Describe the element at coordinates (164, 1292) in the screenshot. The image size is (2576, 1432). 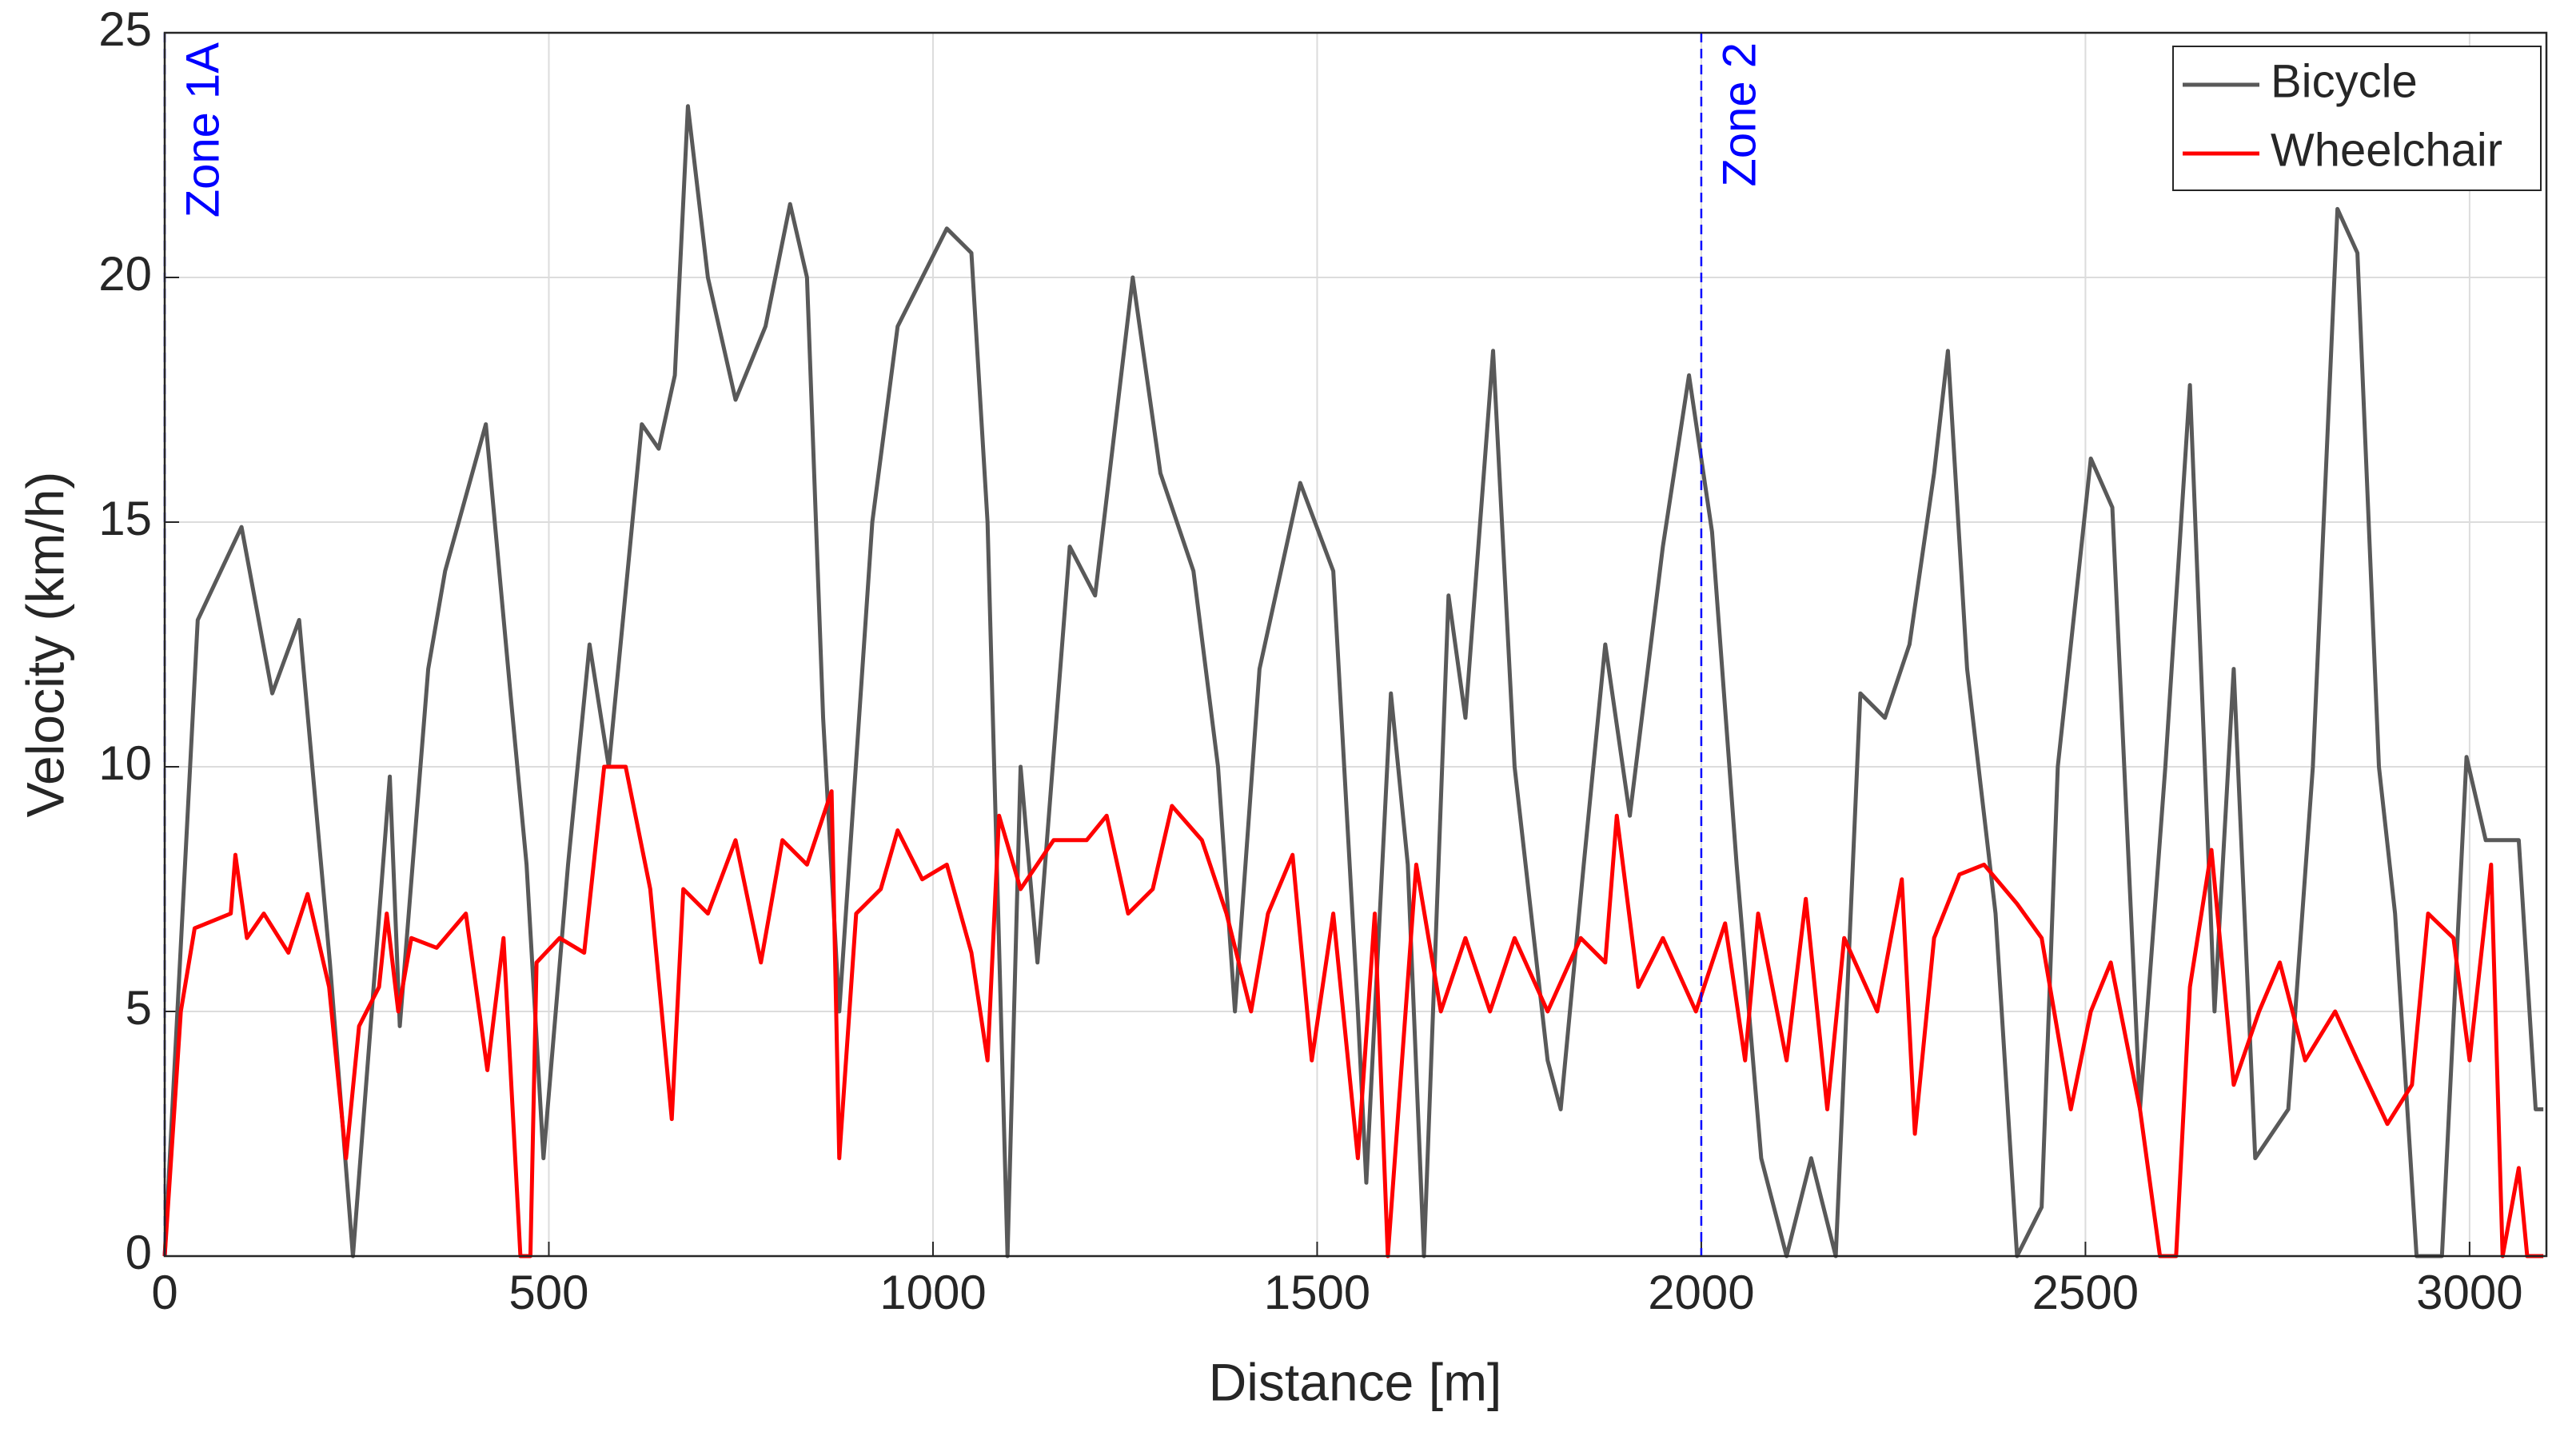
I see `x-tick-label: 0` at that location.